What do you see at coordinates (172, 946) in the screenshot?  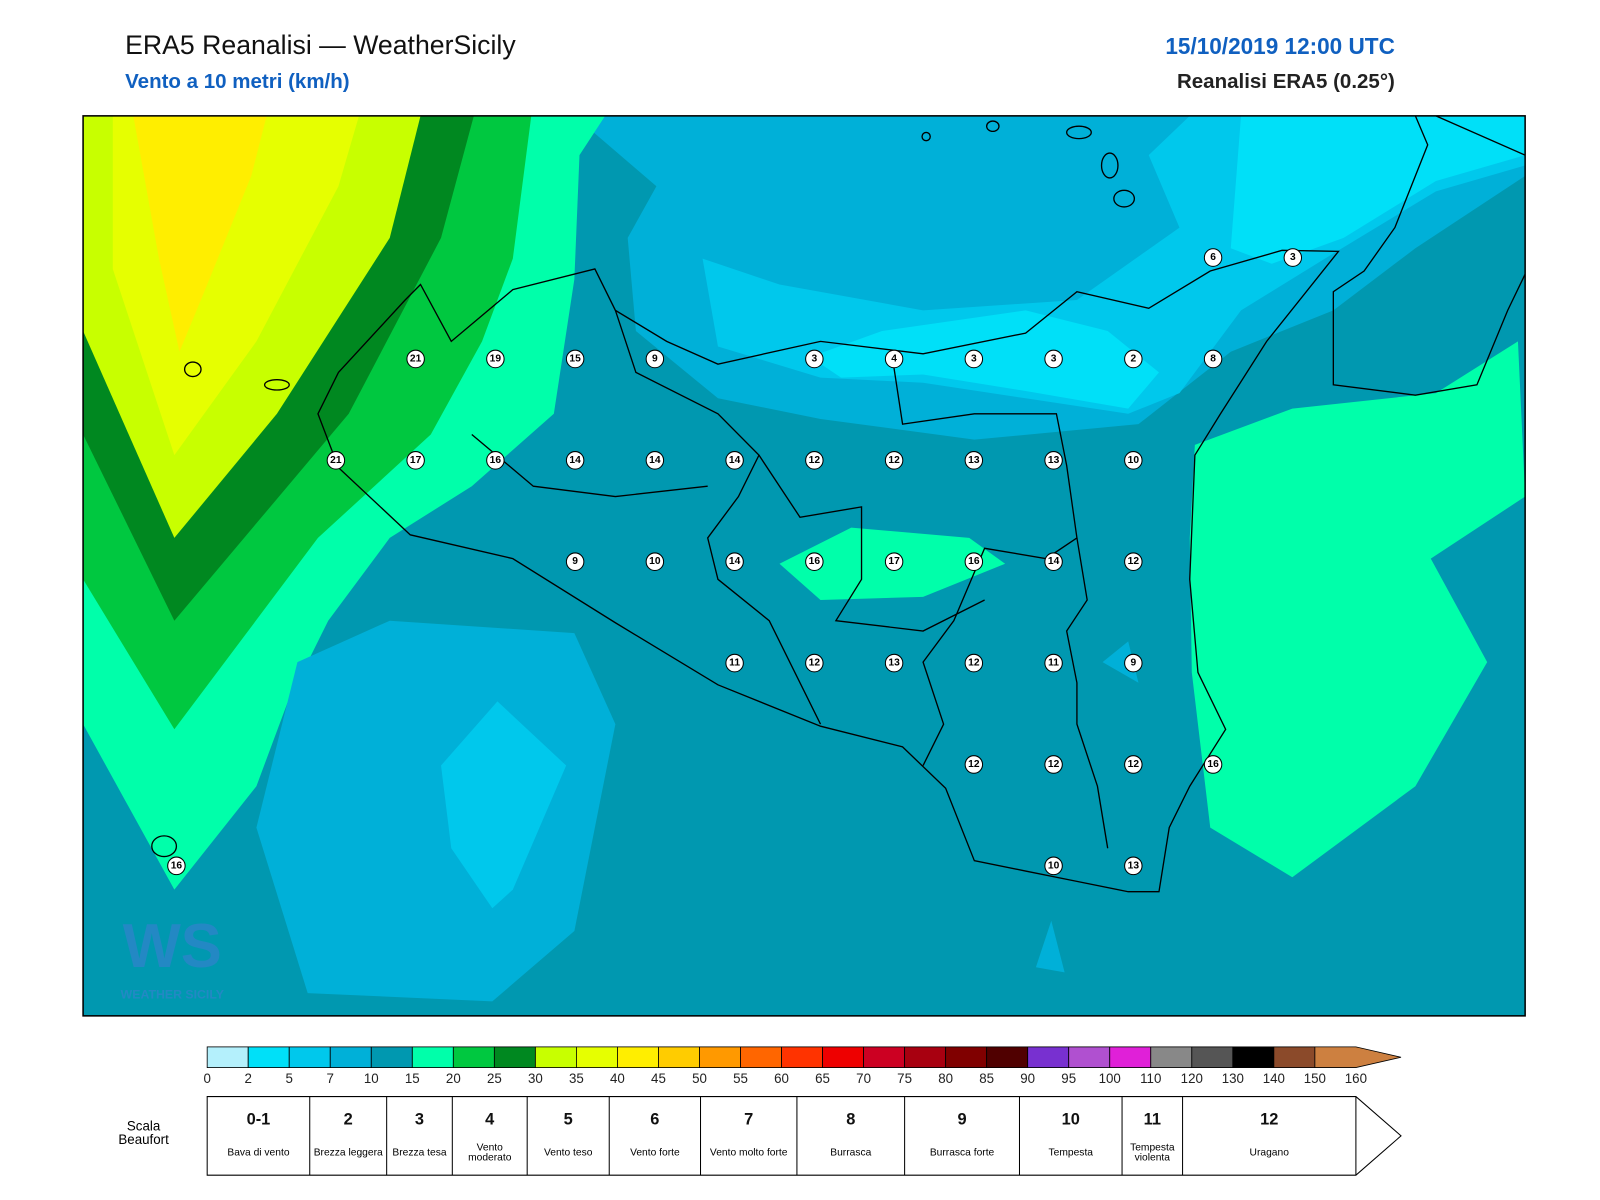 I see `logo-mark: WS` at bounding box center [172, 946].